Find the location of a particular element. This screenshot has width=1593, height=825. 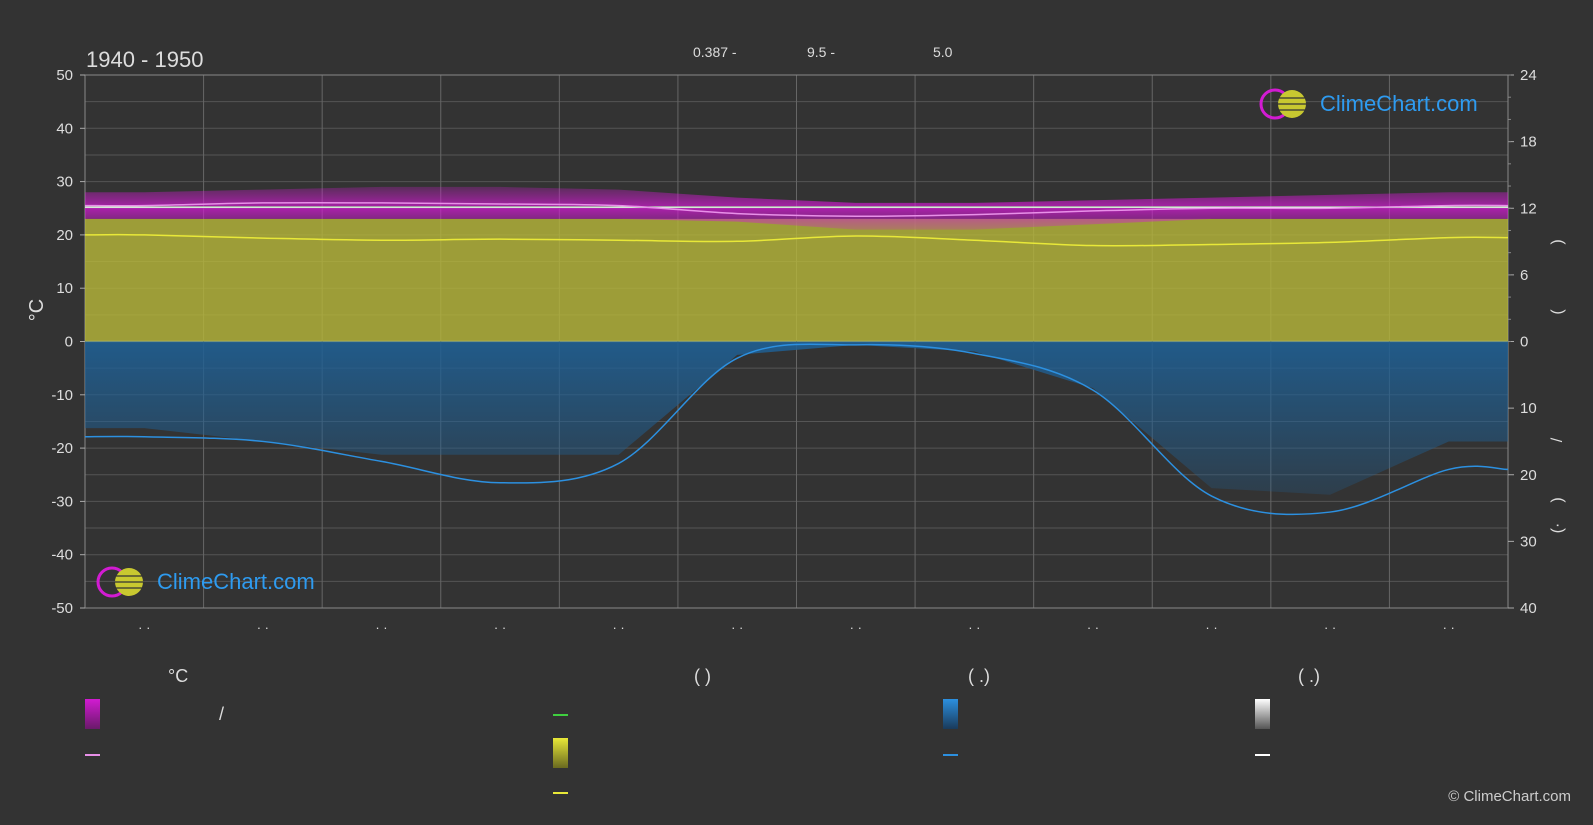

left-tick-label: 40 is located at coordinates (64, 128).